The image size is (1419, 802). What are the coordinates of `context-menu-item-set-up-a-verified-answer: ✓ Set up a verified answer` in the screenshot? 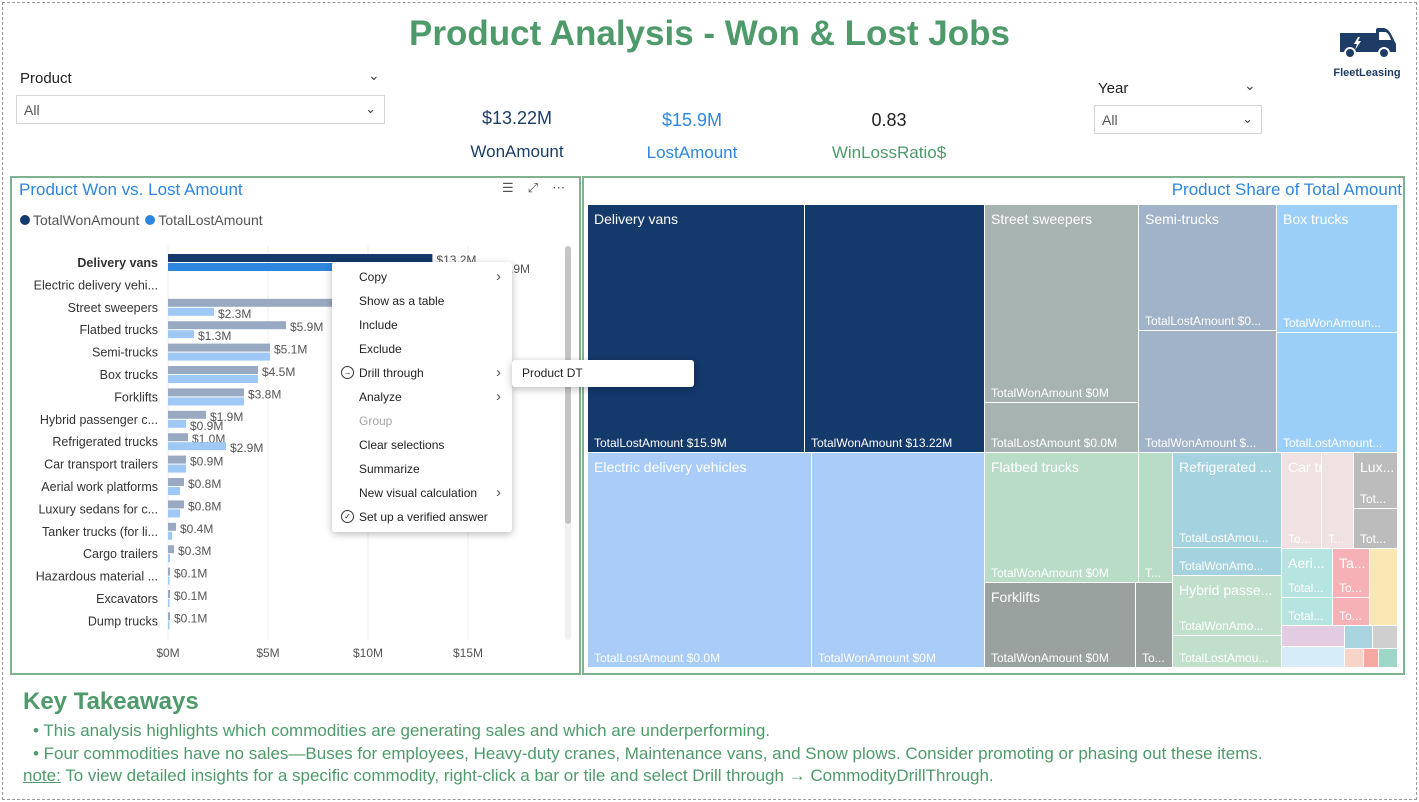 It's located at (422, 517).